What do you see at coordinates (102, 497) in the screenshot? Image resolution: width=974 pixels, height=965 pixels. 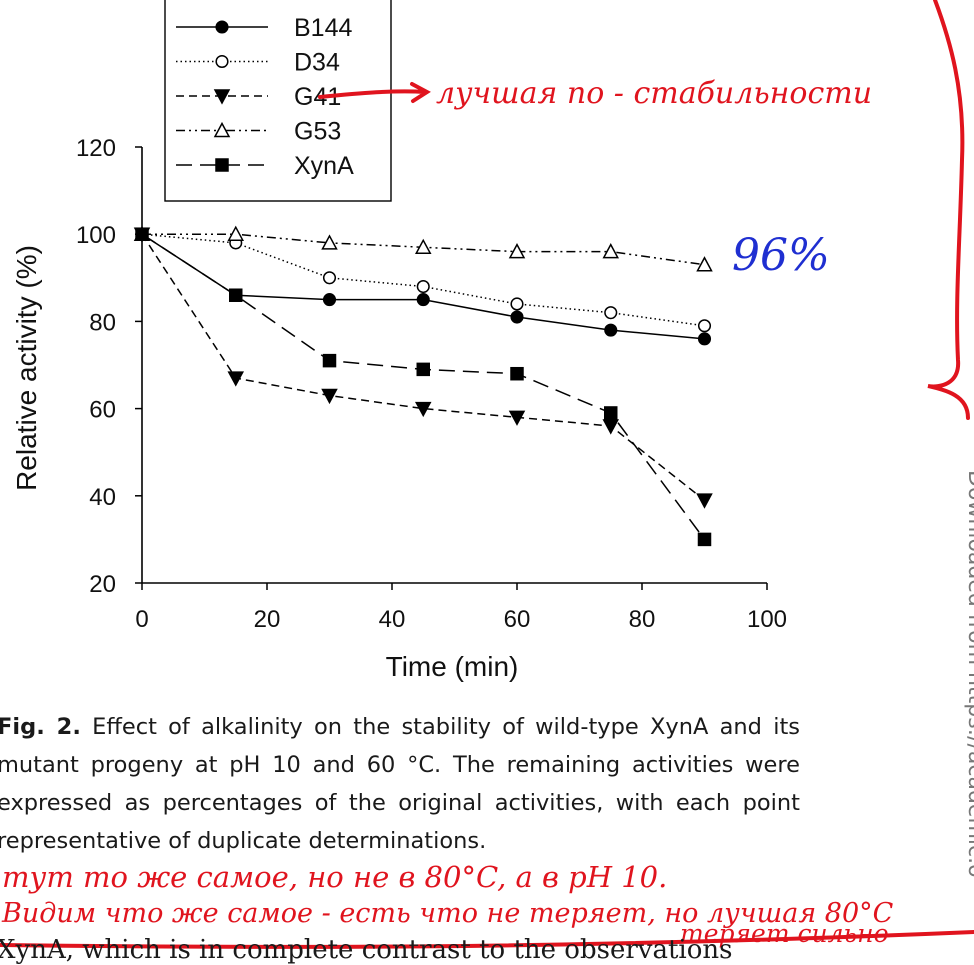 I see `y-tick-label: 40` at bounding box center [102, 497].